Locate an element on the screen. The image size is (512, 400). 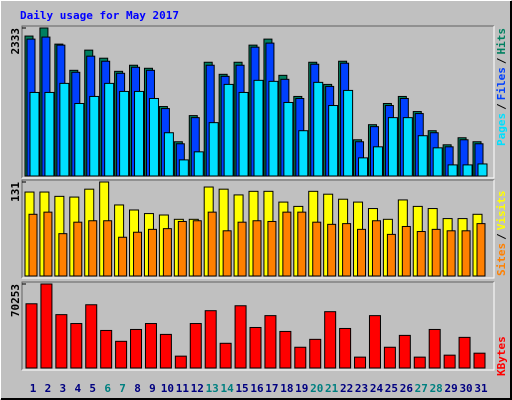
x-tick-label: 28 is located at coordinates (436, 388).